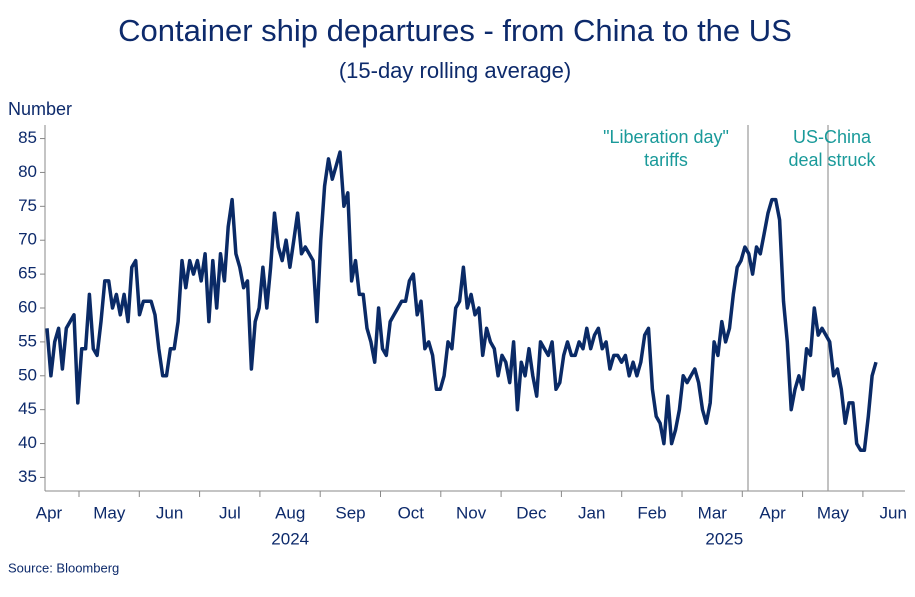 The height and width of the screenshot is (597, 915). Describe the element at coordinates (531, 512) in the screenshot. I see `x-tick-label: Dec` at that location.